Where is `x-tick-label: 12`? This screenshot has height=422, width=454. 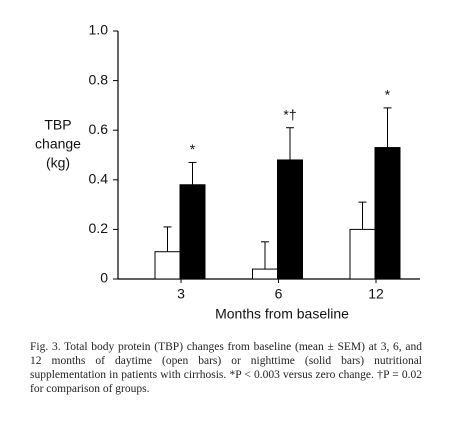 x-tick-label: 12 is located at coordinates (376, 294).